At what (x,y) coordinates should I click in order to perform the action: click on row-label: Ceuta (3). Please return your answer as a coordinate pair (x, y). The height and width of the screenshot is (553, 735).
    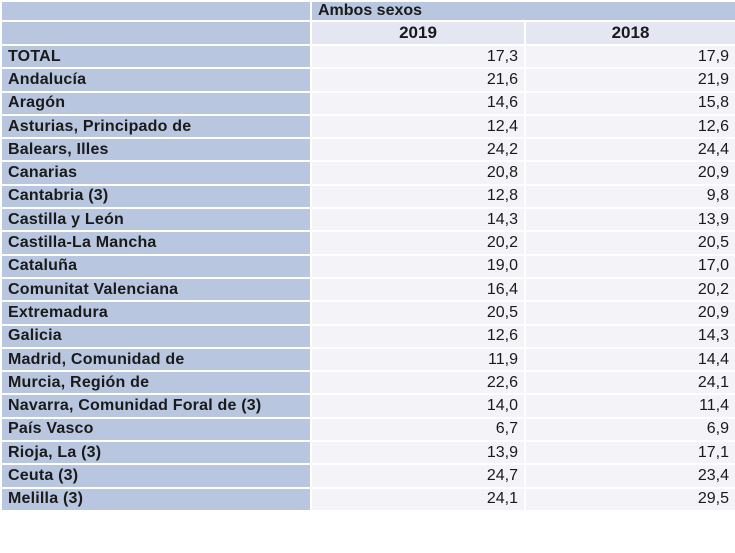
    Looking at the image, I should click on (156, 476).